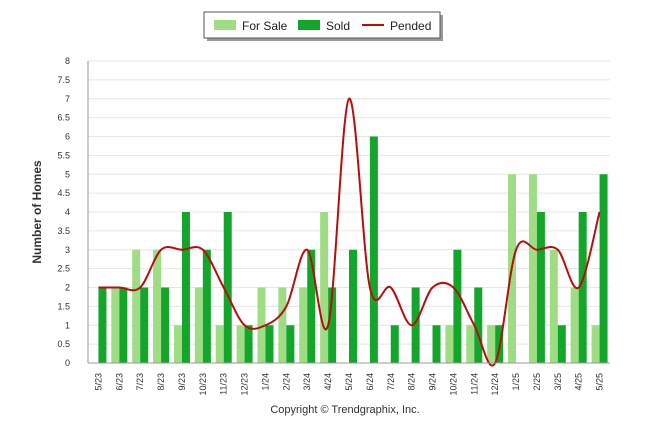  I want to click on y-tick-label: 1.5, so click(63, 306).